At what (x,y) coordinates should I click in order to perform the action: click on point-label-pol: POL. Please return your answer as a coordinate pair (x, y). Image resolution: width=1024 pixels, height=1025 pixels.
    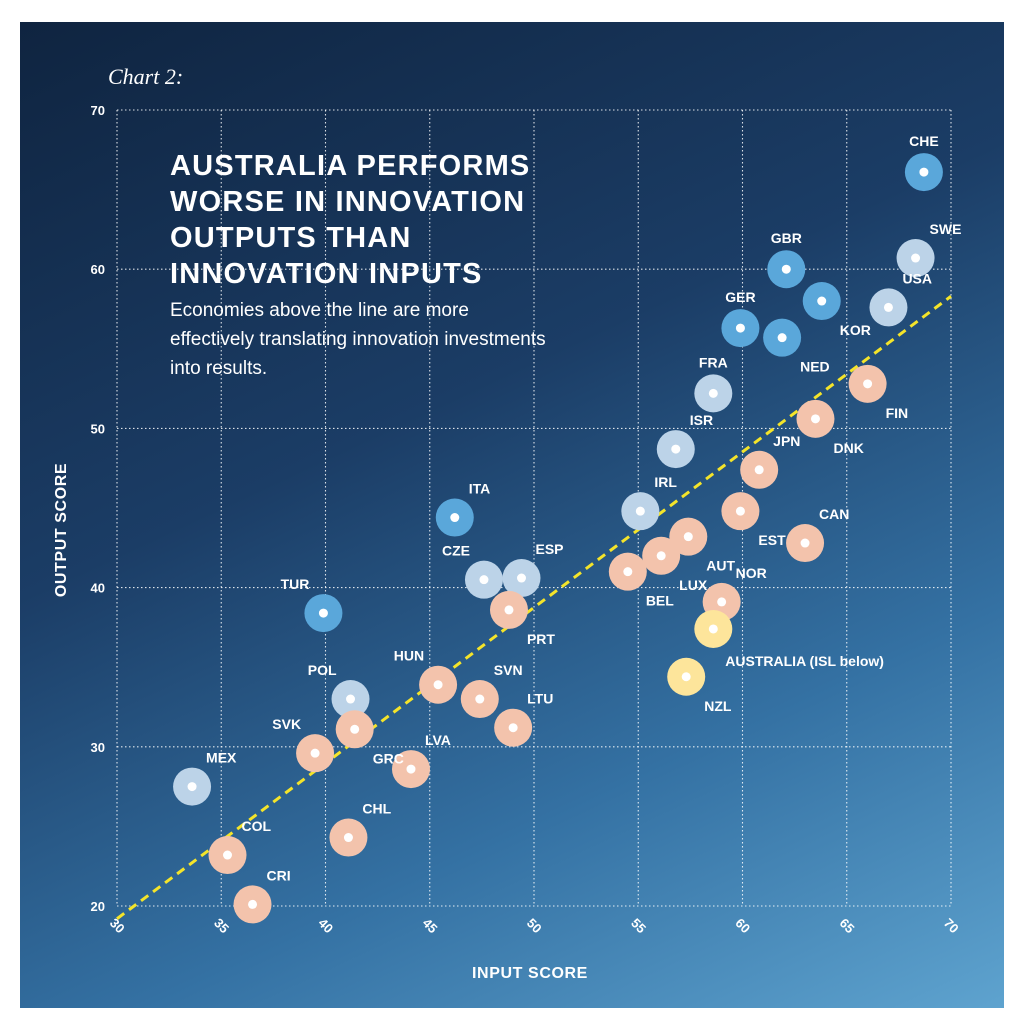
    Looking at the image, I should click on (322, 670).